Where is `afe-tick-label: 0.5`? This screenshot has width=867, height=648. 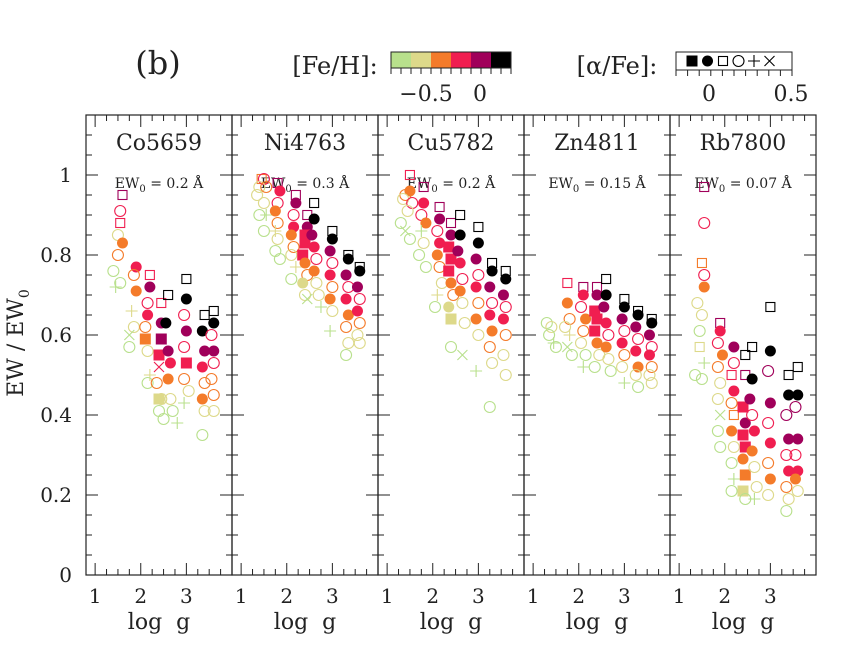 afe-tick-label: 0.5 is located at coordinates (791, 94).